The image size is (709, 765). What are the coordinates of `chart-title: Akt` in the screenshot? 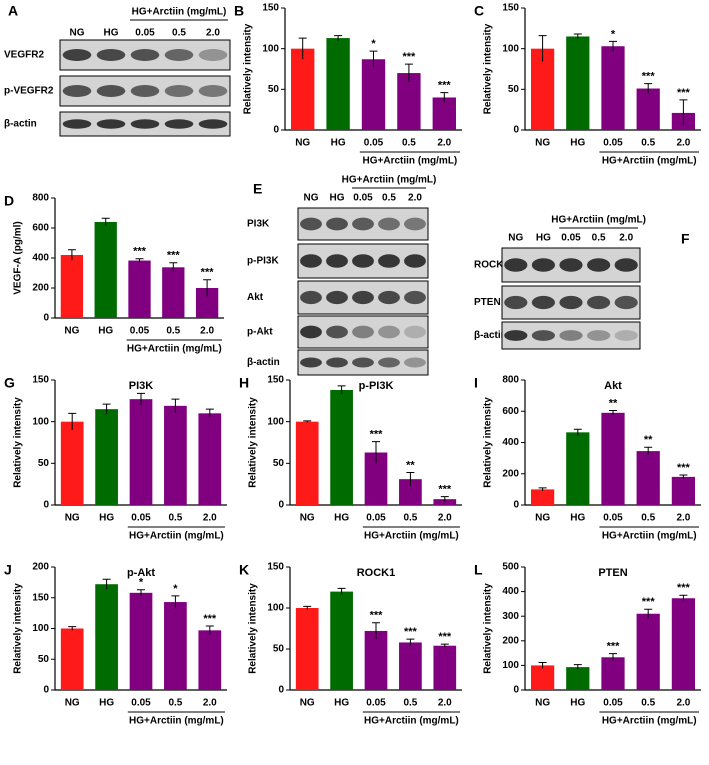 It's located at (613, 386).